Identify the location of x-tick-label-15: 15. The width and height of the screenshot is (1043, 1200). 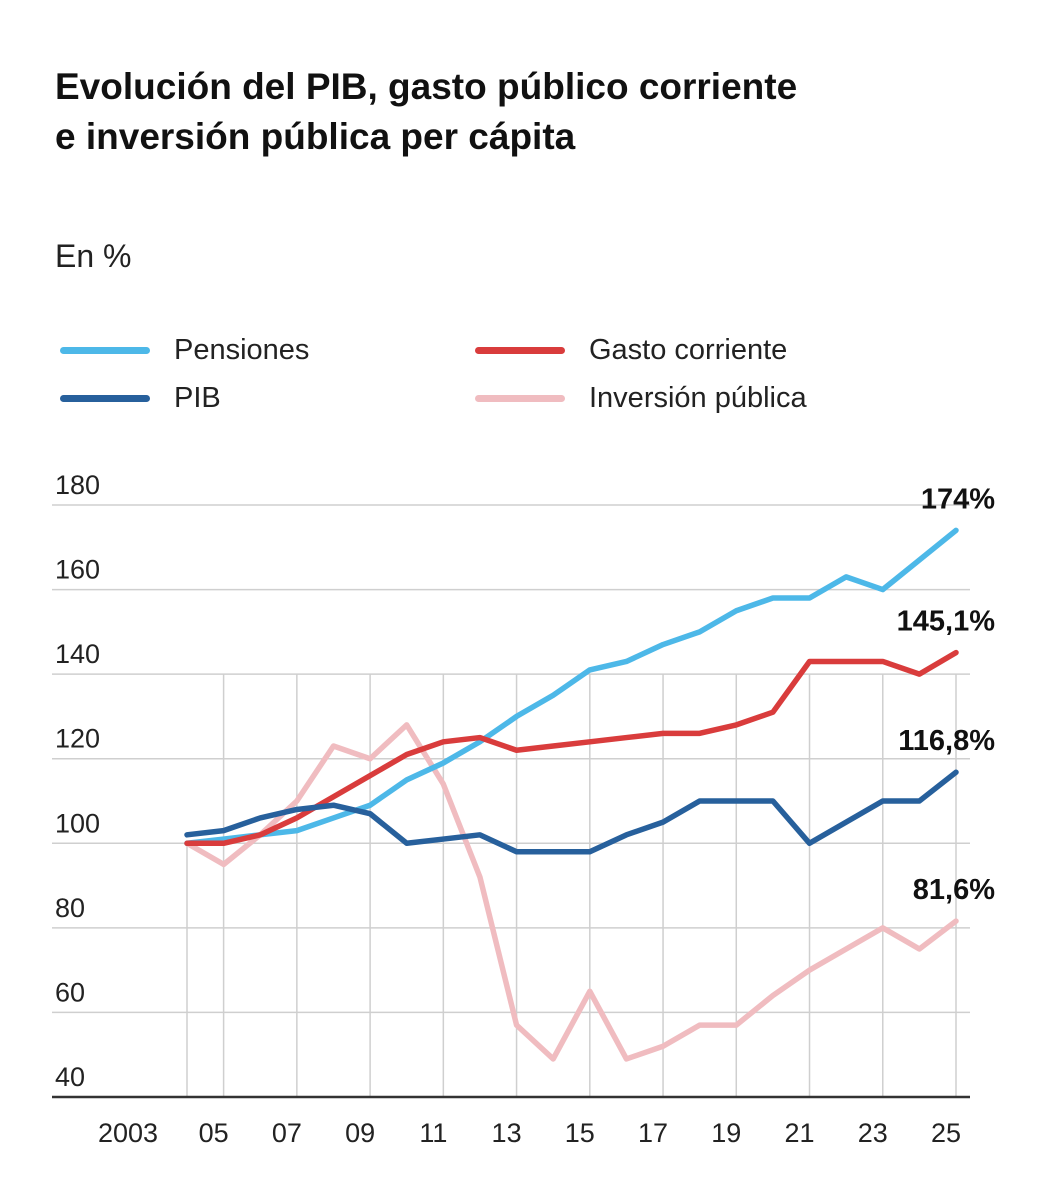
(580, 1133).